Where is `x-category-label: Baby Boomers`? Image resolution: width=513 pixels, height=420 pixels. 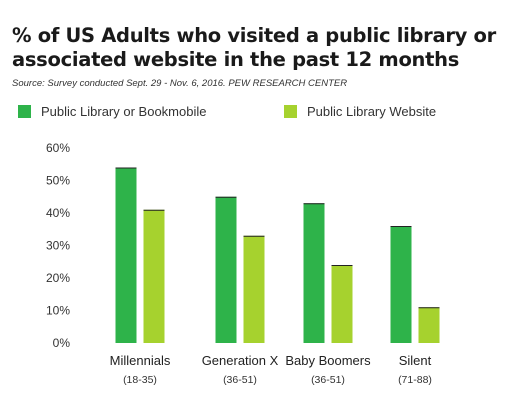
x-category-label: Baby Boomers is located at coordinates (328, 360).